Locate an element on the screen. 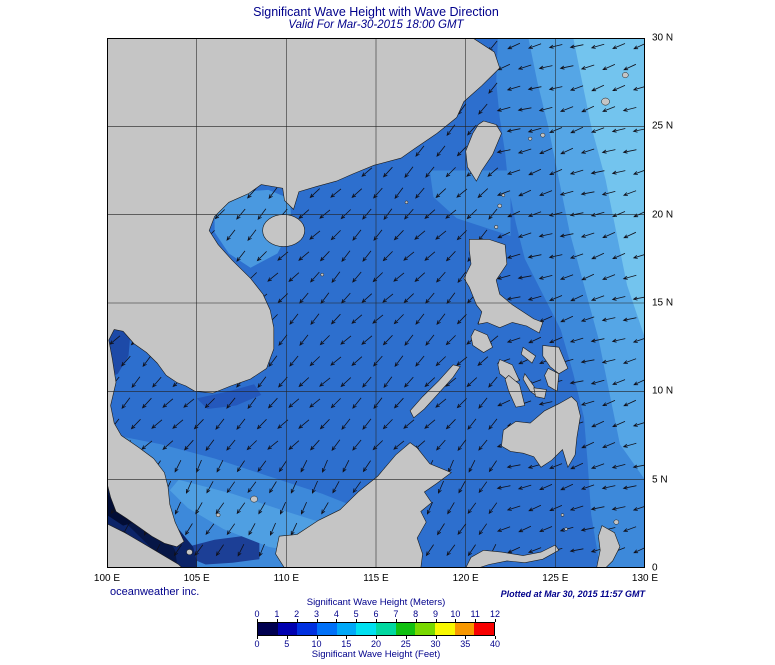  legend-meters-tick: 2 is located at coordinates (297, 614).